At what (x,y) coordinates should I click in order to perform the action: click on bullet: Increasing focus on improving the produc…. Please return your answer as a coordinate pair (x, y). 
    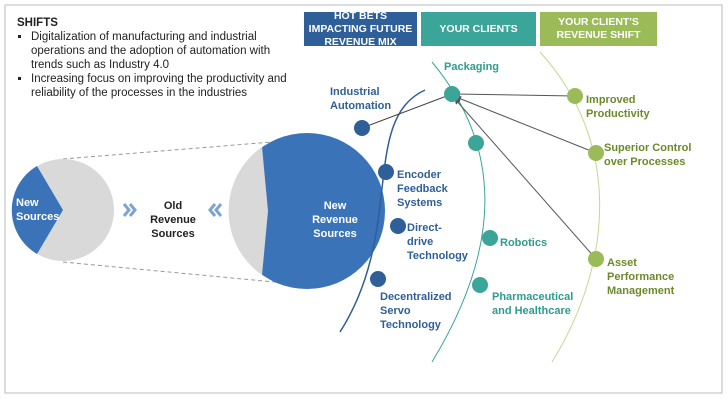
    Looking at the image, I should click on (159, 86).